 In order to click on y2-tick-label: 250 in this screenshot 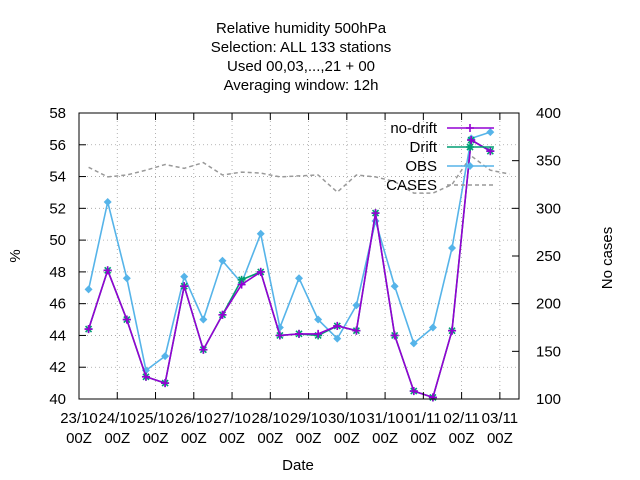, I will do `click(548, 256)`.